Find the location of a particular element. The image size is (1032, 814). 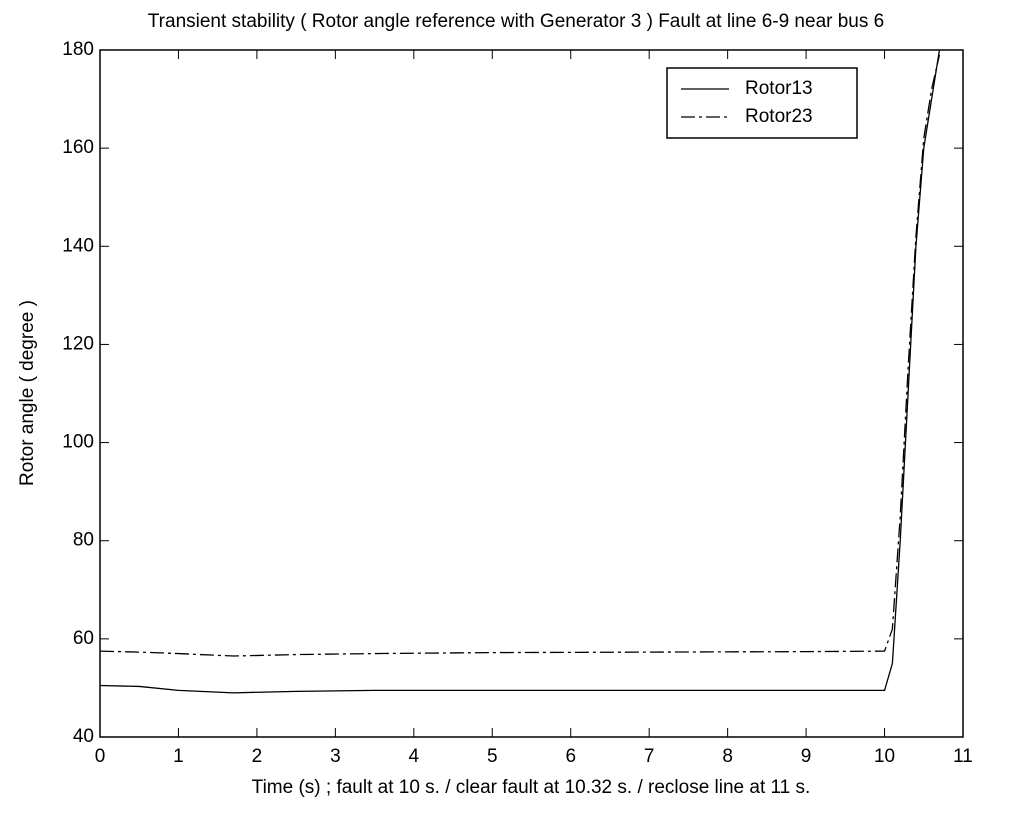

y-tick-label: 100 is located at coordinates (78, 442).